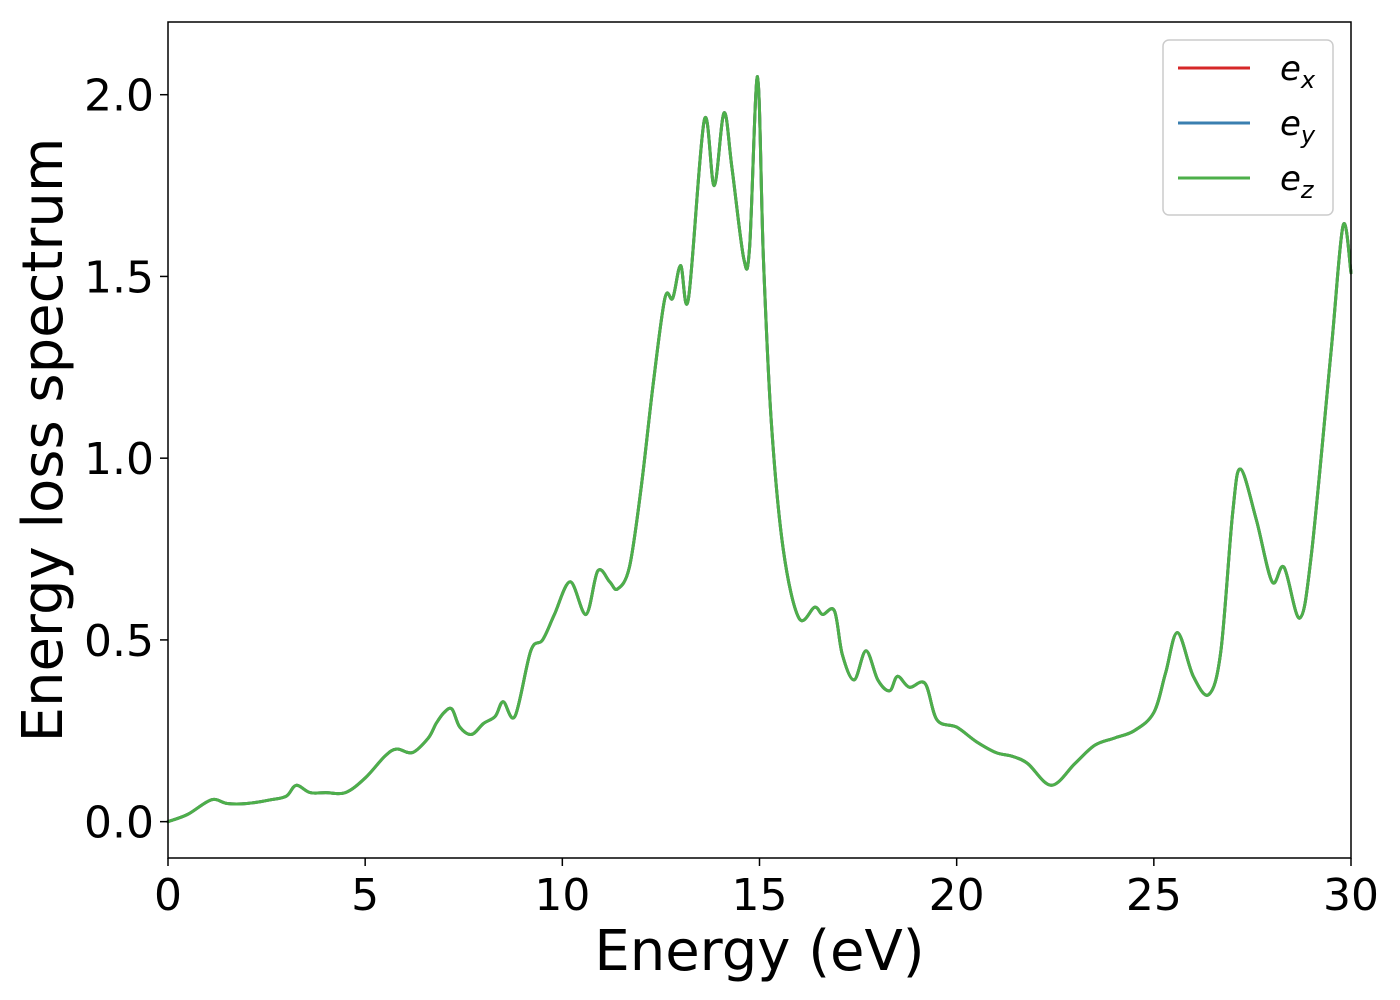 Image resolution: width=1400 pixels, height=1000 pixels. What do you see at coordinates (119, 823) in the screenshot?
I see `y-tick-label: 0.0` at bounding box center [119, 823].